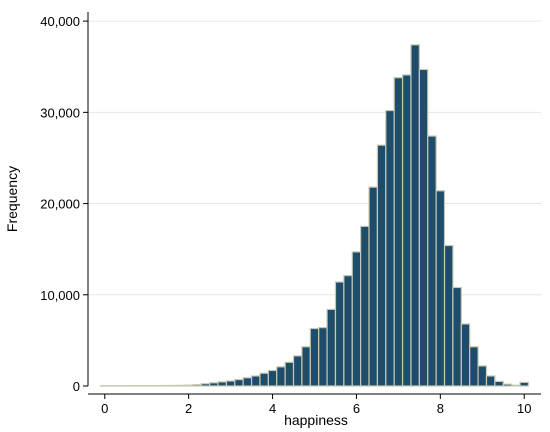 Image resolution: width=550 pixels, height=432 pixels. What do you see at coordinates (60, 21) in the screenshot?
I see `y-tick-label: 40,000` at bounding box center [60, 21].